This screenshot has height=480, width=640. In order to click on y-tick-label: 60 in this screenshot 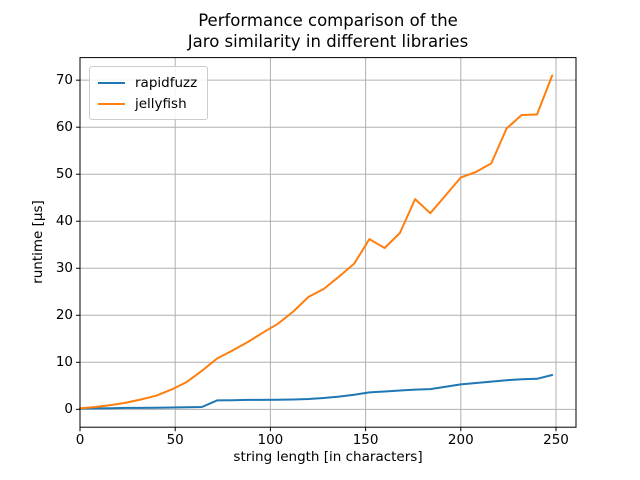, I will do `click(64, 127)`.